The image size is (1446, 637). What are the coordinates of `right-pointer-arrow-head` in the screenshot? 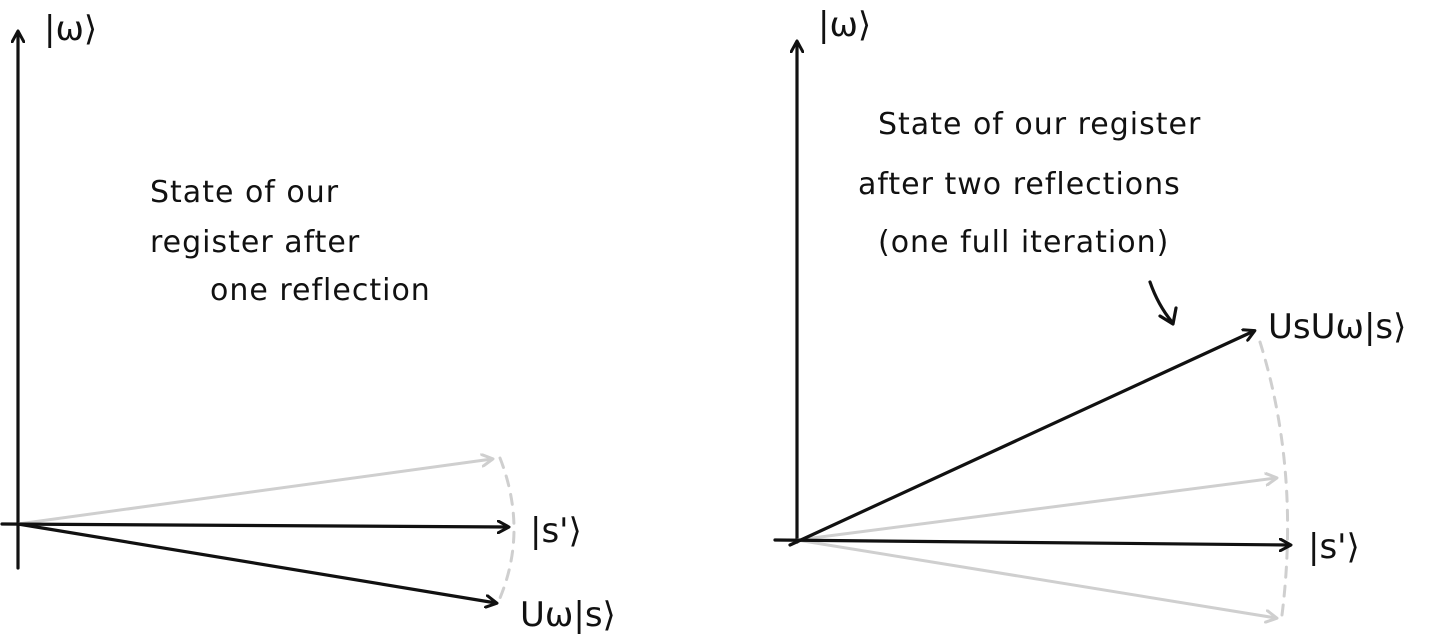 It's located at (1168, 316).